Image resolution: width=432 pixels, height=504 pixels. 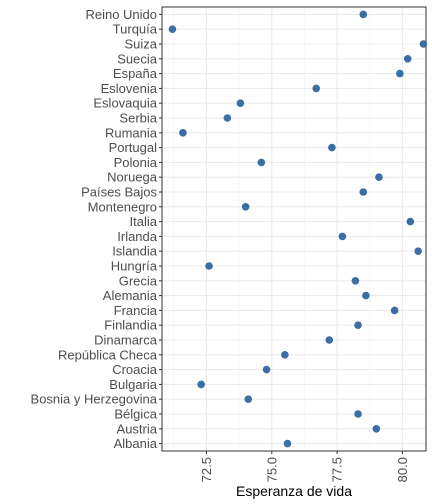 What do you see at coordinates (136, 443) in the screenshot?
I see `y-tick-label: Albania` at bounding box center [136, 443].